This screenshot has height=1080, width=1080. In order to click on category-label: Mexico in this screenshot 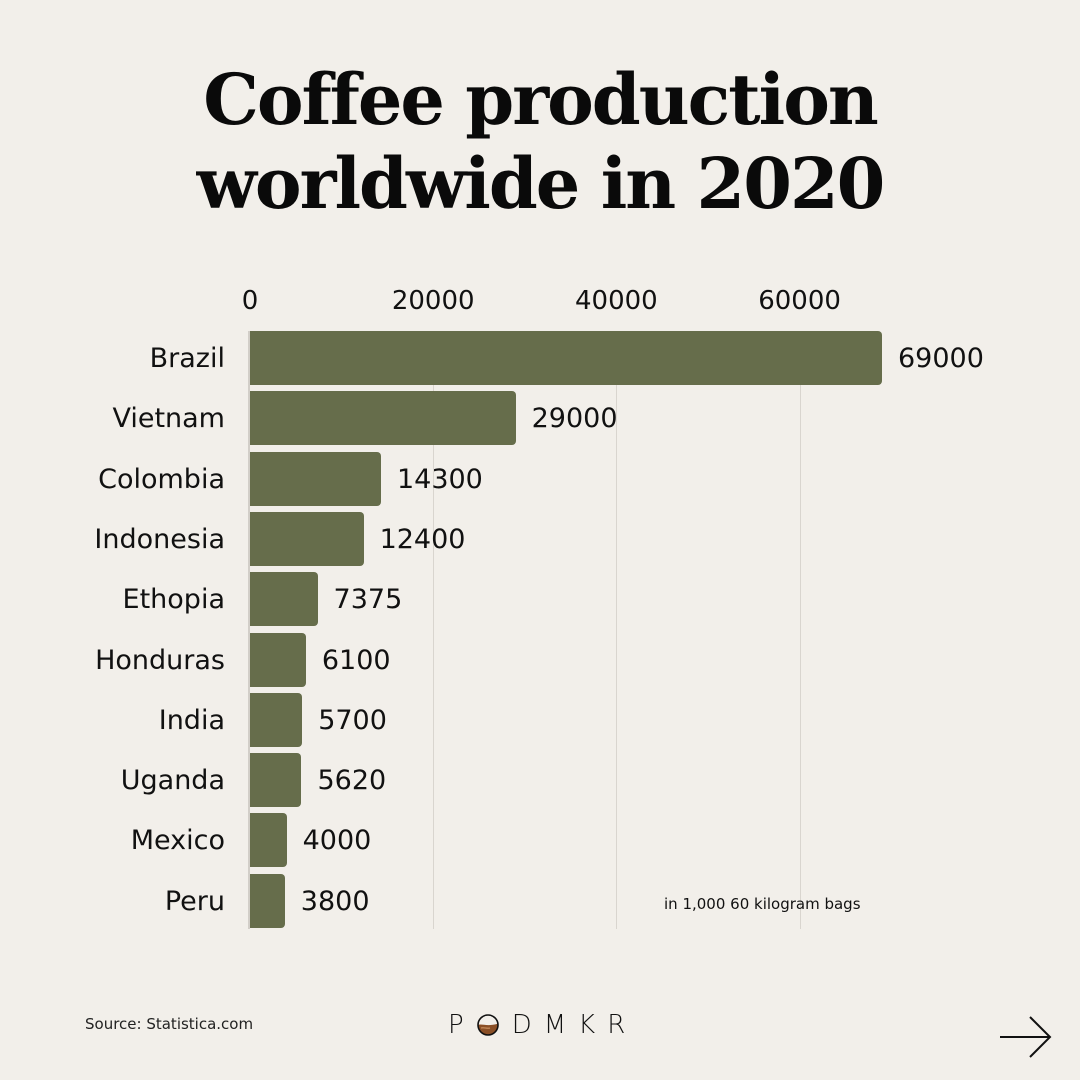, I will do `click(177, 840)`.